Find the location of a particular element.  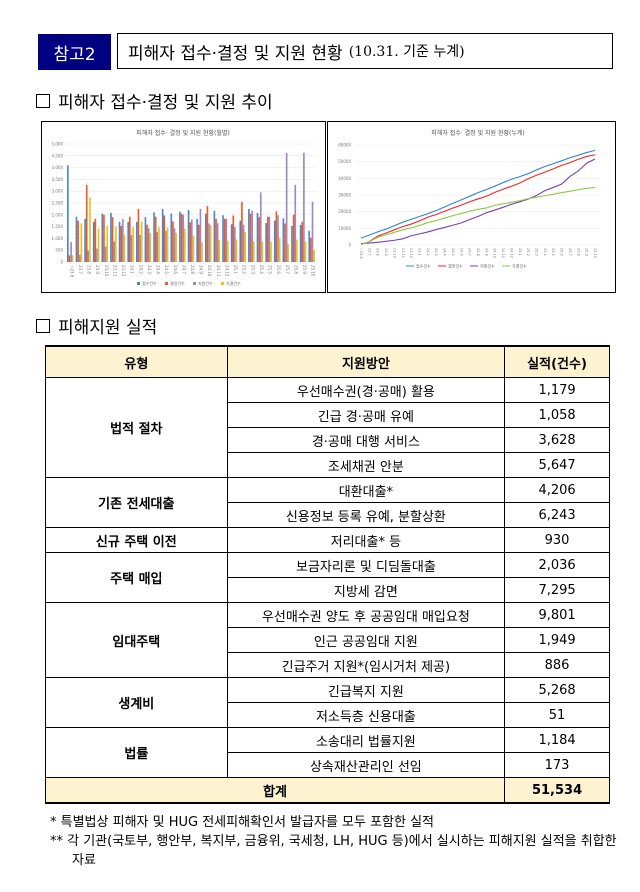

table-row: 긴급주거 지원*(임시거처 제공) 886 is located at coordinates (328, 665).